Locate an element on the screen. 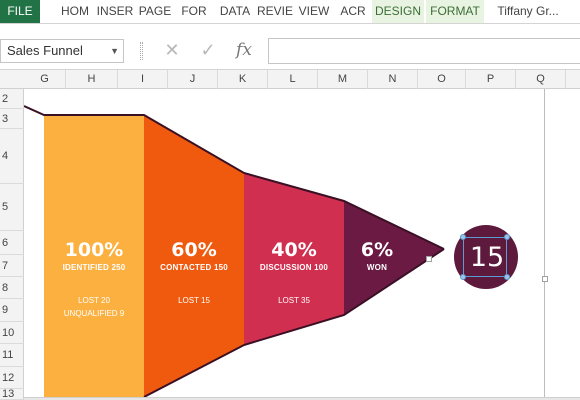 This screenshot has width=580, height=400. stage-identified-lost-1: LOST 20 is located at coordinates (94, 300).